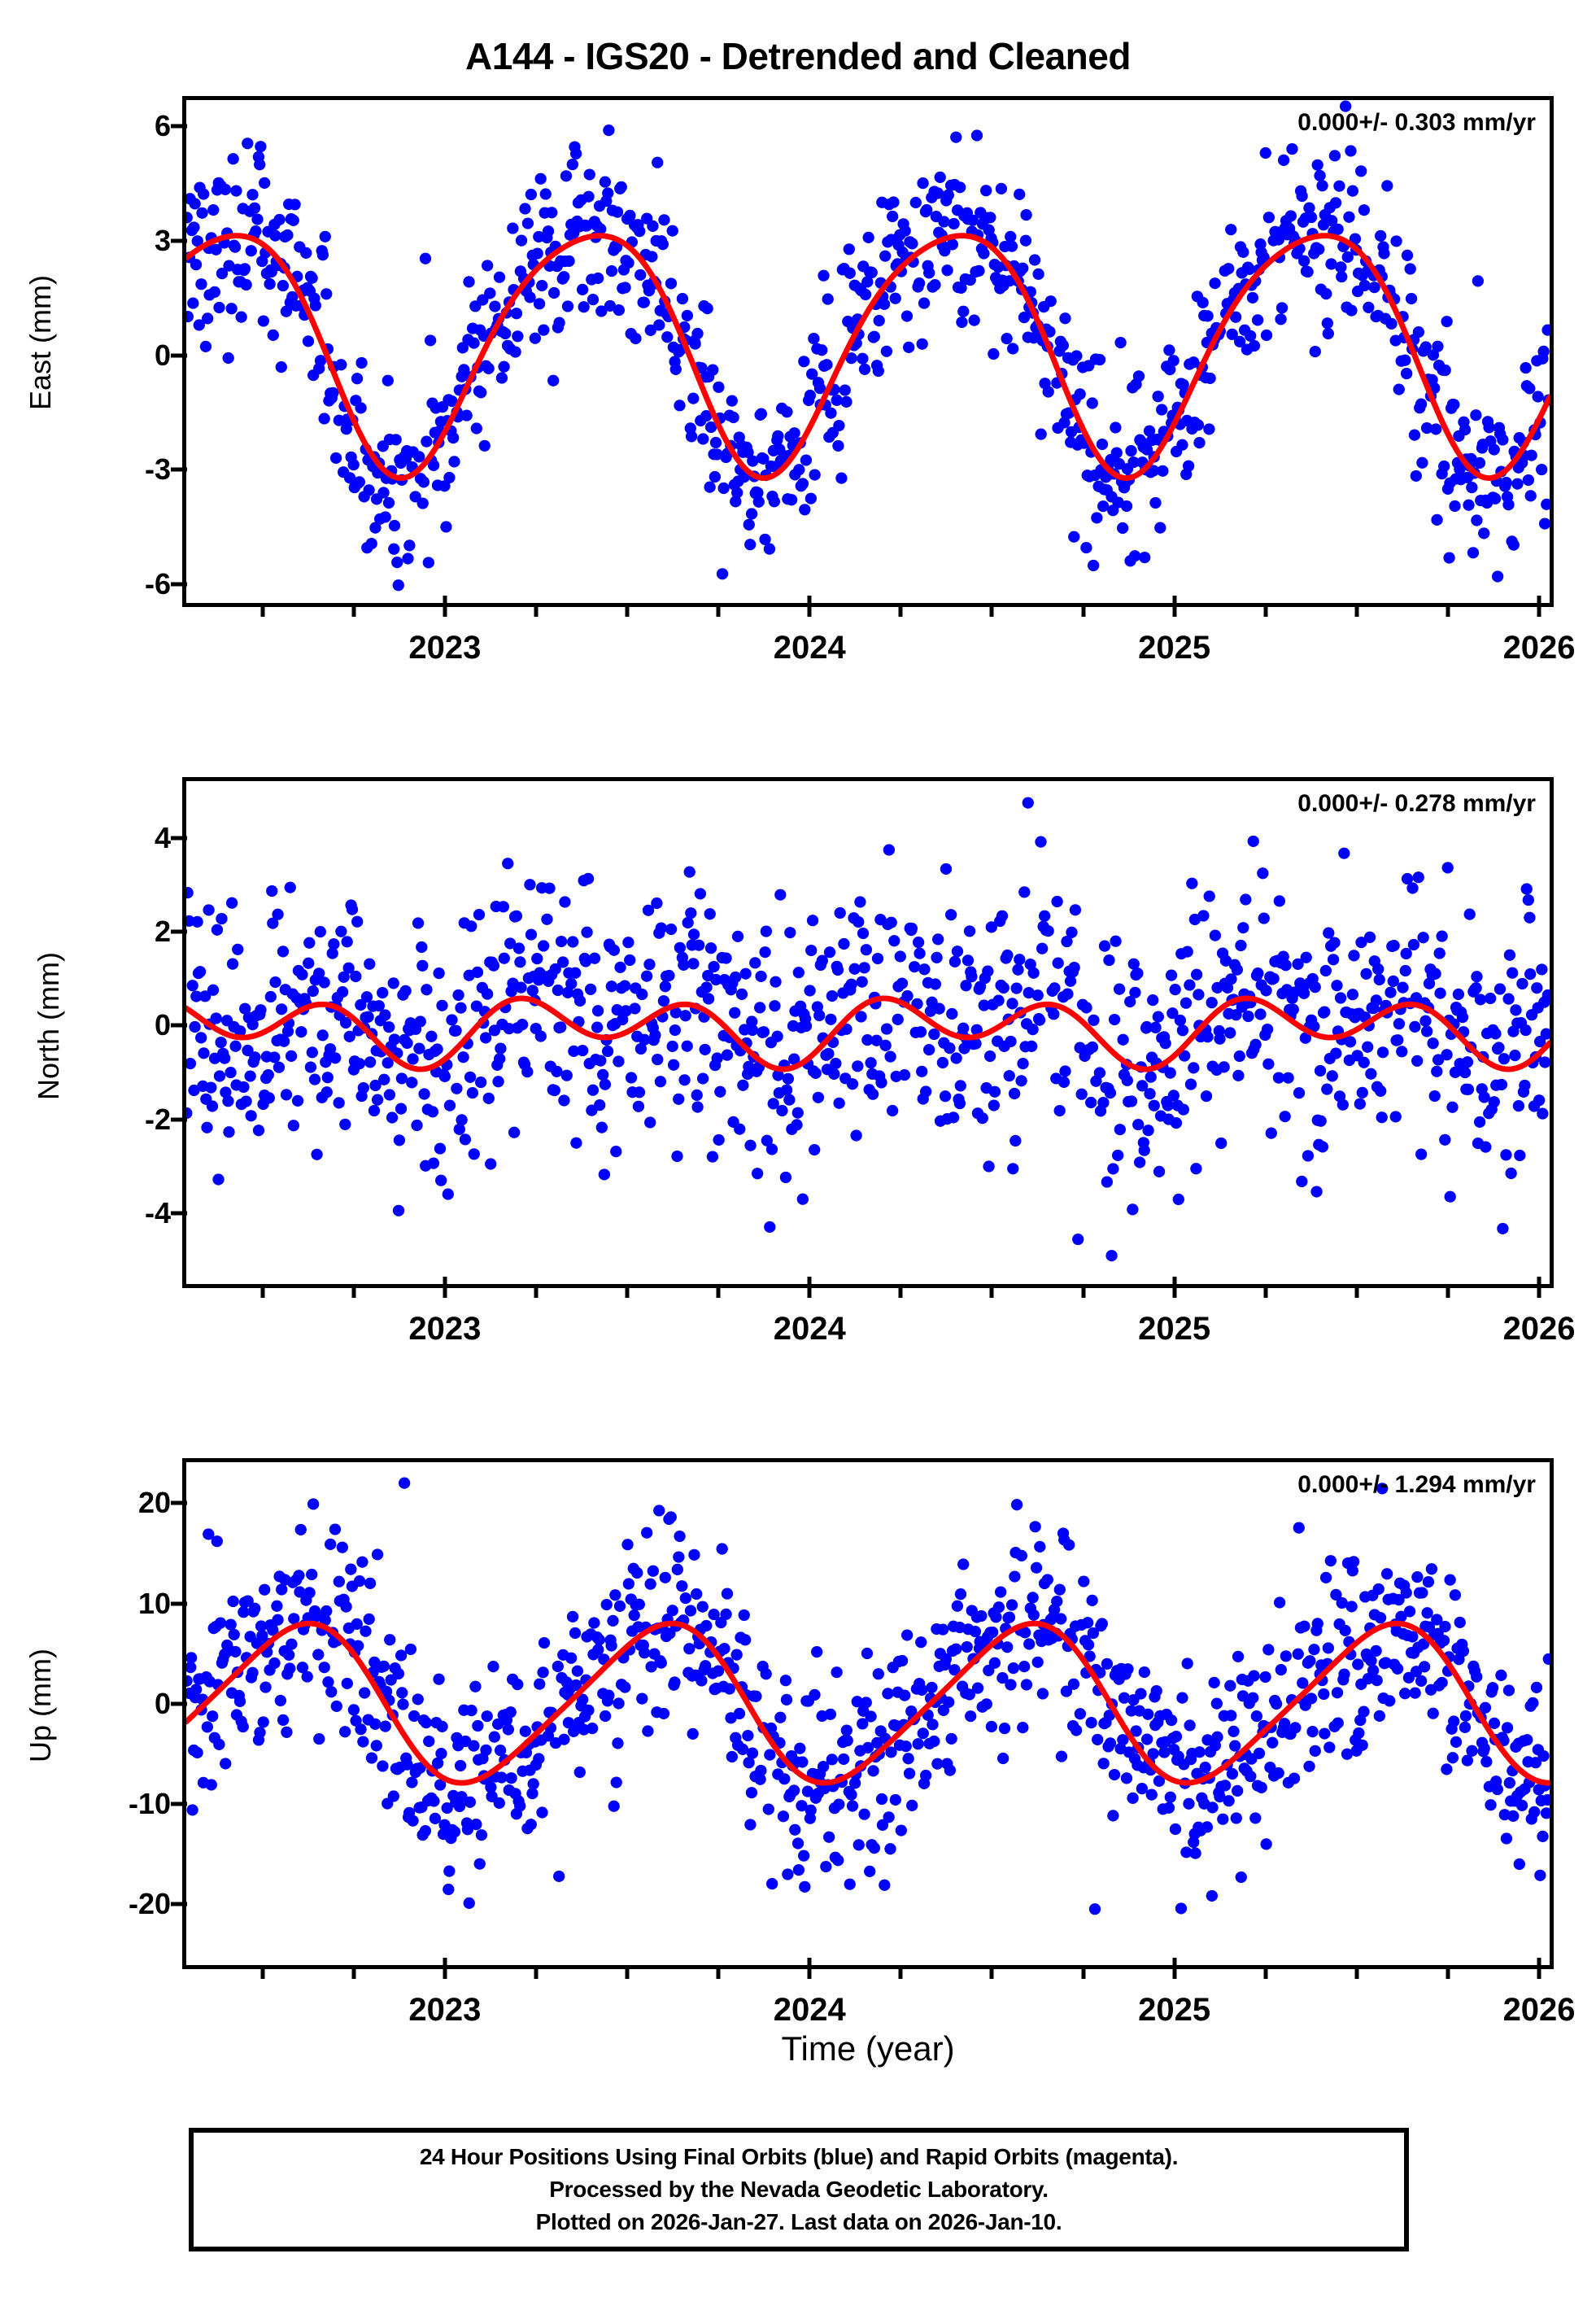  I want to click on y-axis-title-north: North (mm), so click(48, 1026).